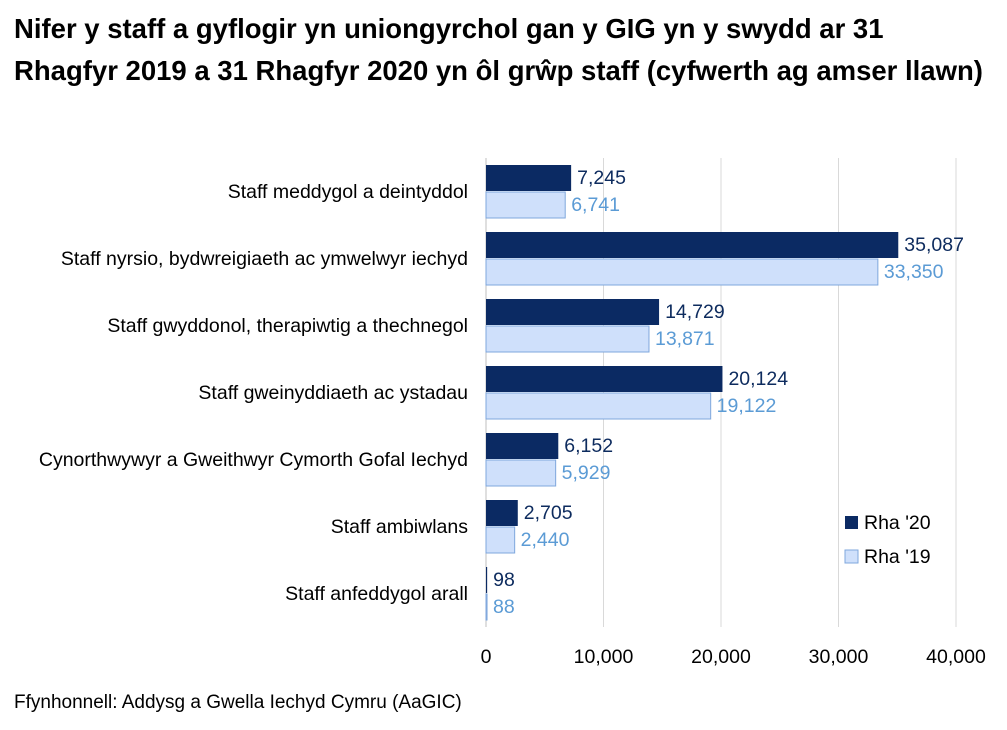  What do you see at coordinates (504, 580) in the screenshot?
I see `value-label: 98` at bounding box center [504, 580].